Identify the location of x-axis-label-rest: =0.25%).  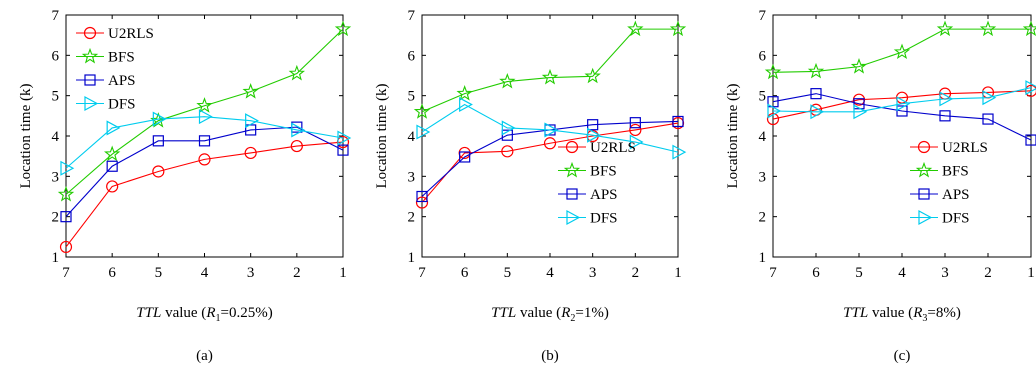
(246, 313).